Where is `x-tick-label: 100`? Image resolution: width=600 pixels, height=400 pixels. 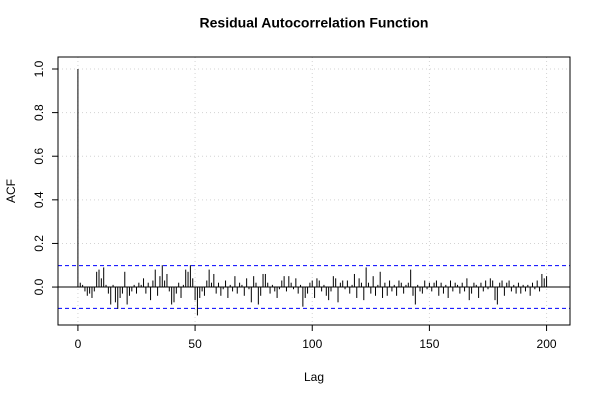
x-tick-label: 100 is located at coordinates (312, 344).